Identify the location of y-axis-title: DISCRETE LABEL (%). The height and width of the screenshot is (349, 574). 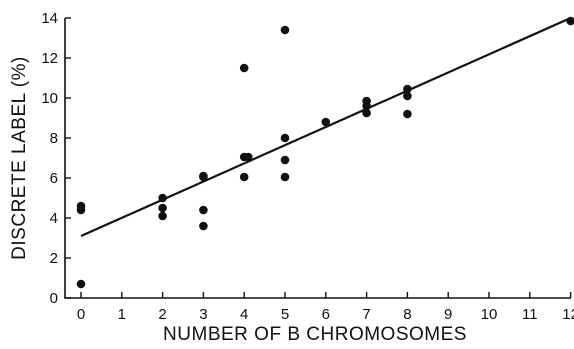
(19, 158).